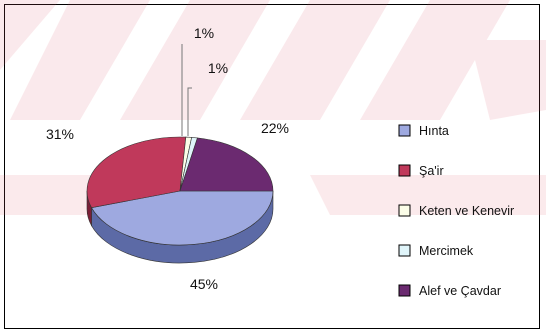  Describe the element at coordinates (275, 128) in the screenshot. I see `data-label: 22%` at that location.